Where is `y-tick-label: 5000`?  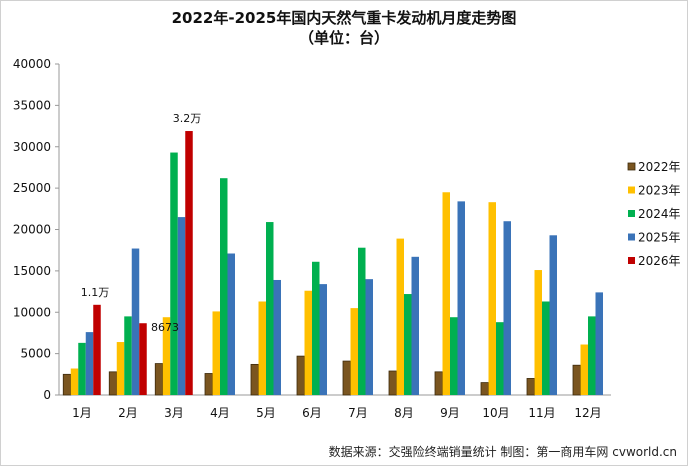
y-tick-label: 5000 is located at coordinates (35, 354).